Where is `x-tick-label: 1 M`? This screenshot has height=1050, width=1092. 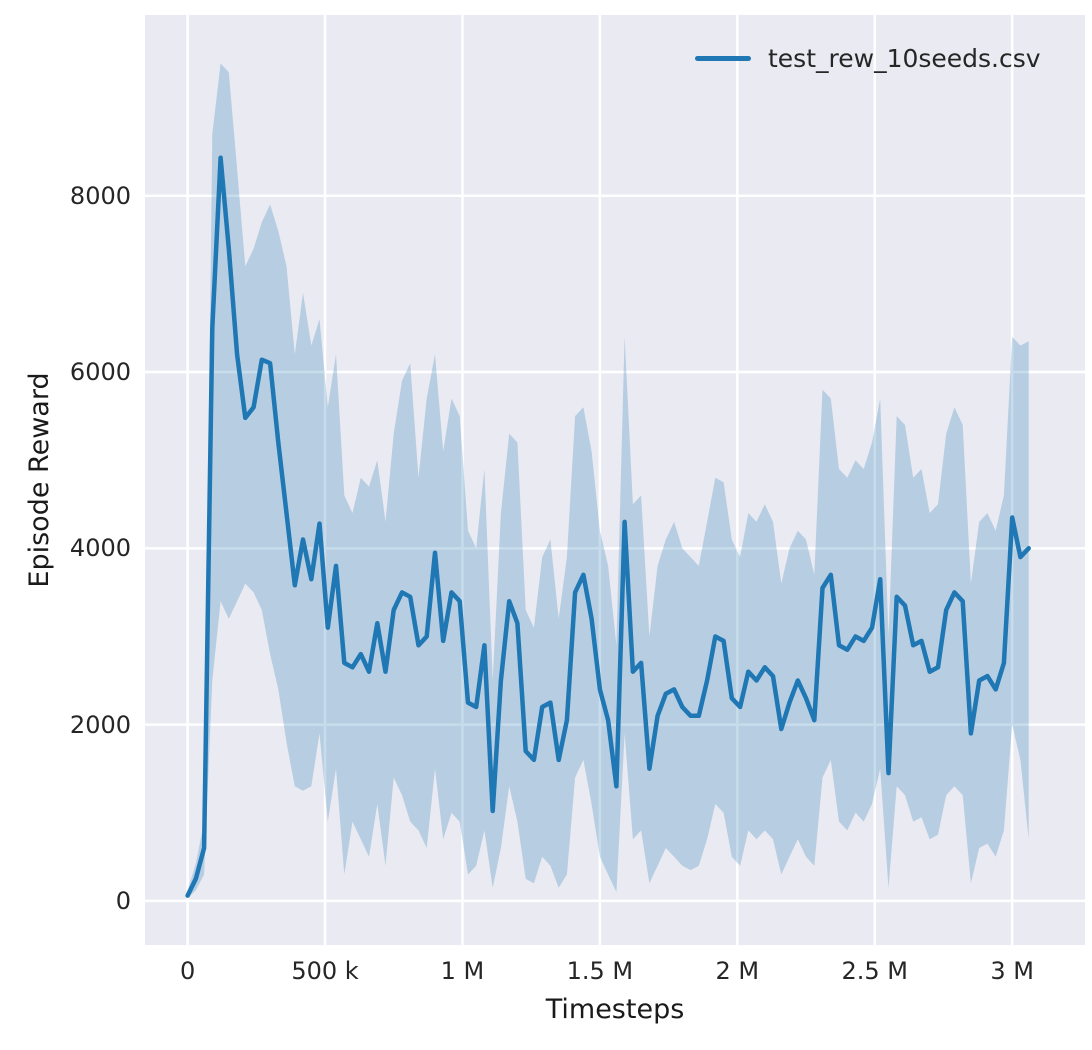
x-tick-label: 1 M is located at coordinates (462, 971).